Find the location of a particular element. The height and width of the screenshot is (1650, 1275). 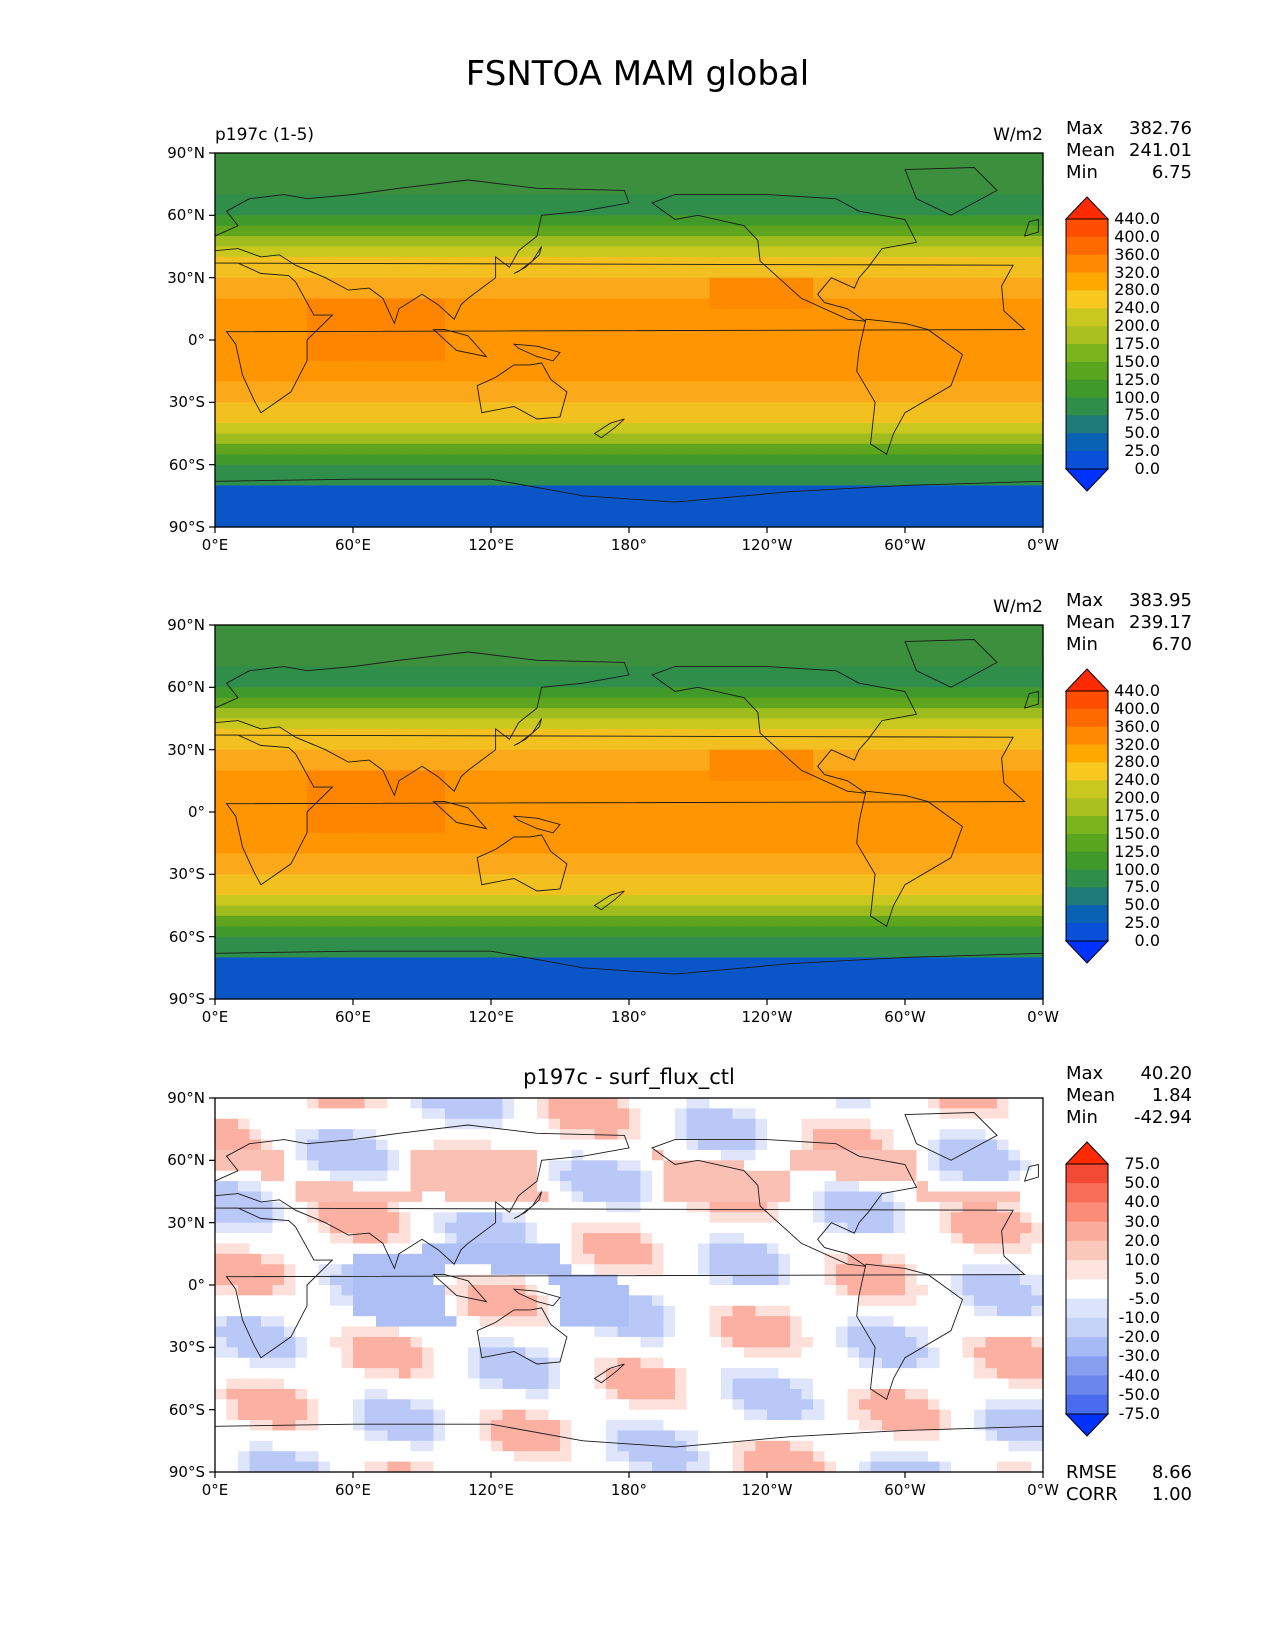

colorbar-label: -5.0 is located at coordinates (1144, 1298).